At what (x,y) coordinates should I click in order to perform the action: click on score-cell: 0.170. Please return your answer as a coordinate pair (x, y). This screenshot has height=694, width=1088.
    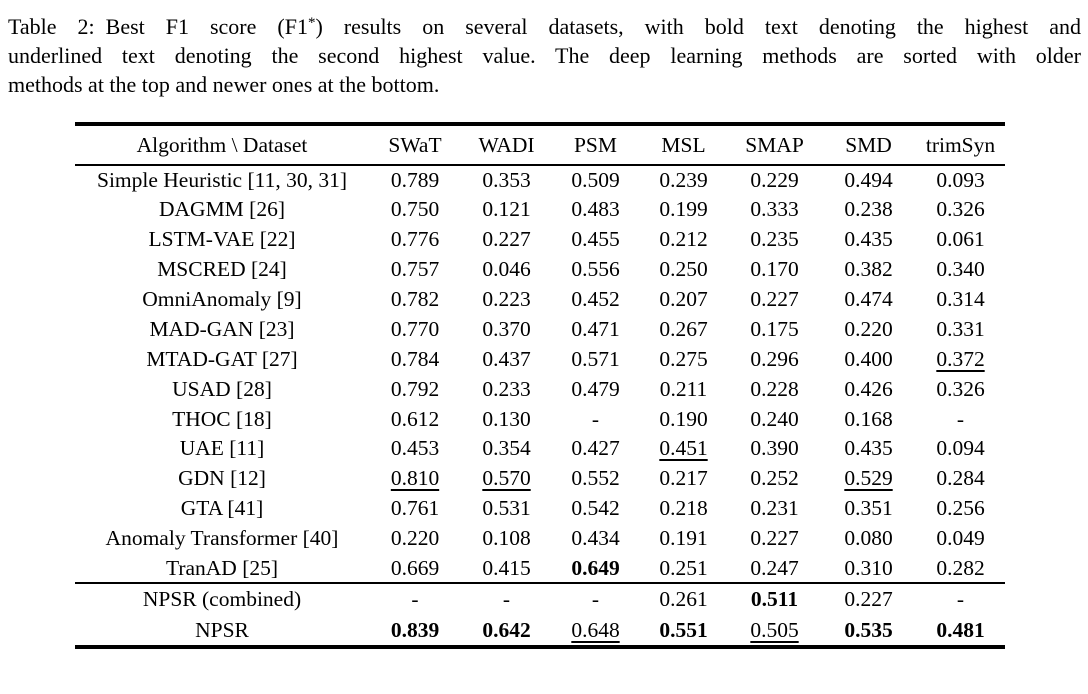
    Looking at the image, I should click on (774, 270).